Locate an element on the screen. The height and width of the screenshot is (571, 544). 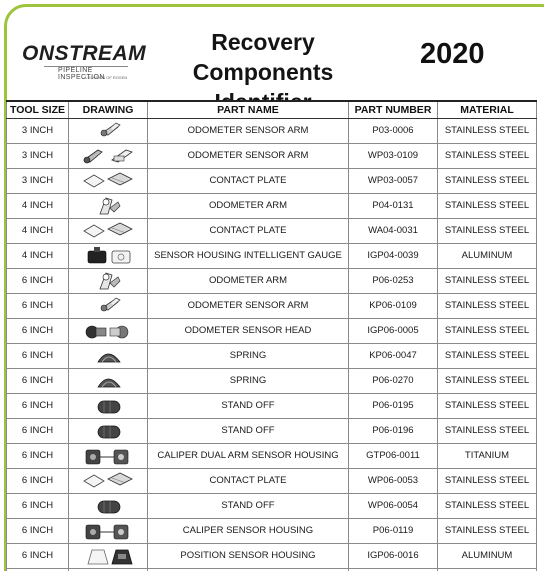
part-number-cell: WP06-0053 is located at coordinates (393, 480).